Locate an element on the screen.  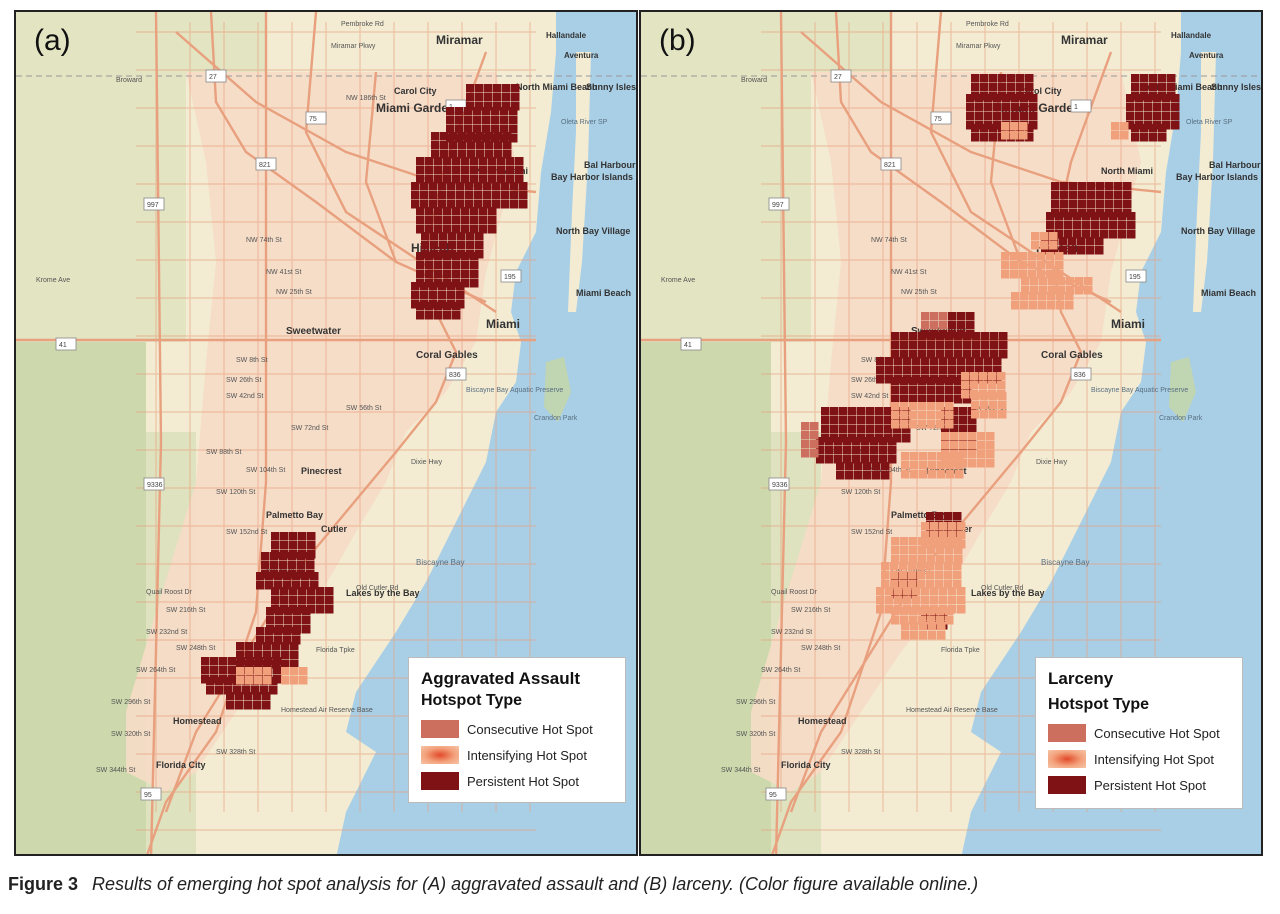
street-label: SW 232nd St is located at coordinates (791, 632).